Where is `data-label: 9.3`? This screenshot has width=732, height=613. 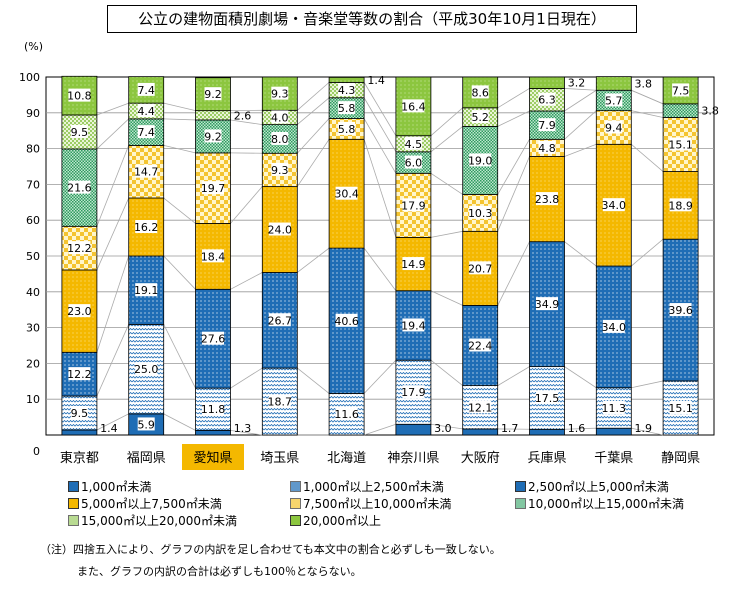
data-label: 9.3 is located at coordinates (280, 94).